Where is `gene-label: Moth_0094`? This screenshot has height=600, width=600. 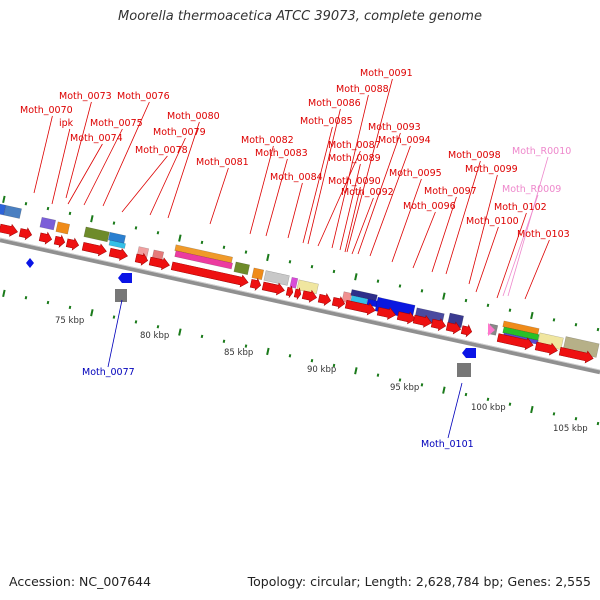 gene-label: Moth_0094 is located at coordinates (404, 140).